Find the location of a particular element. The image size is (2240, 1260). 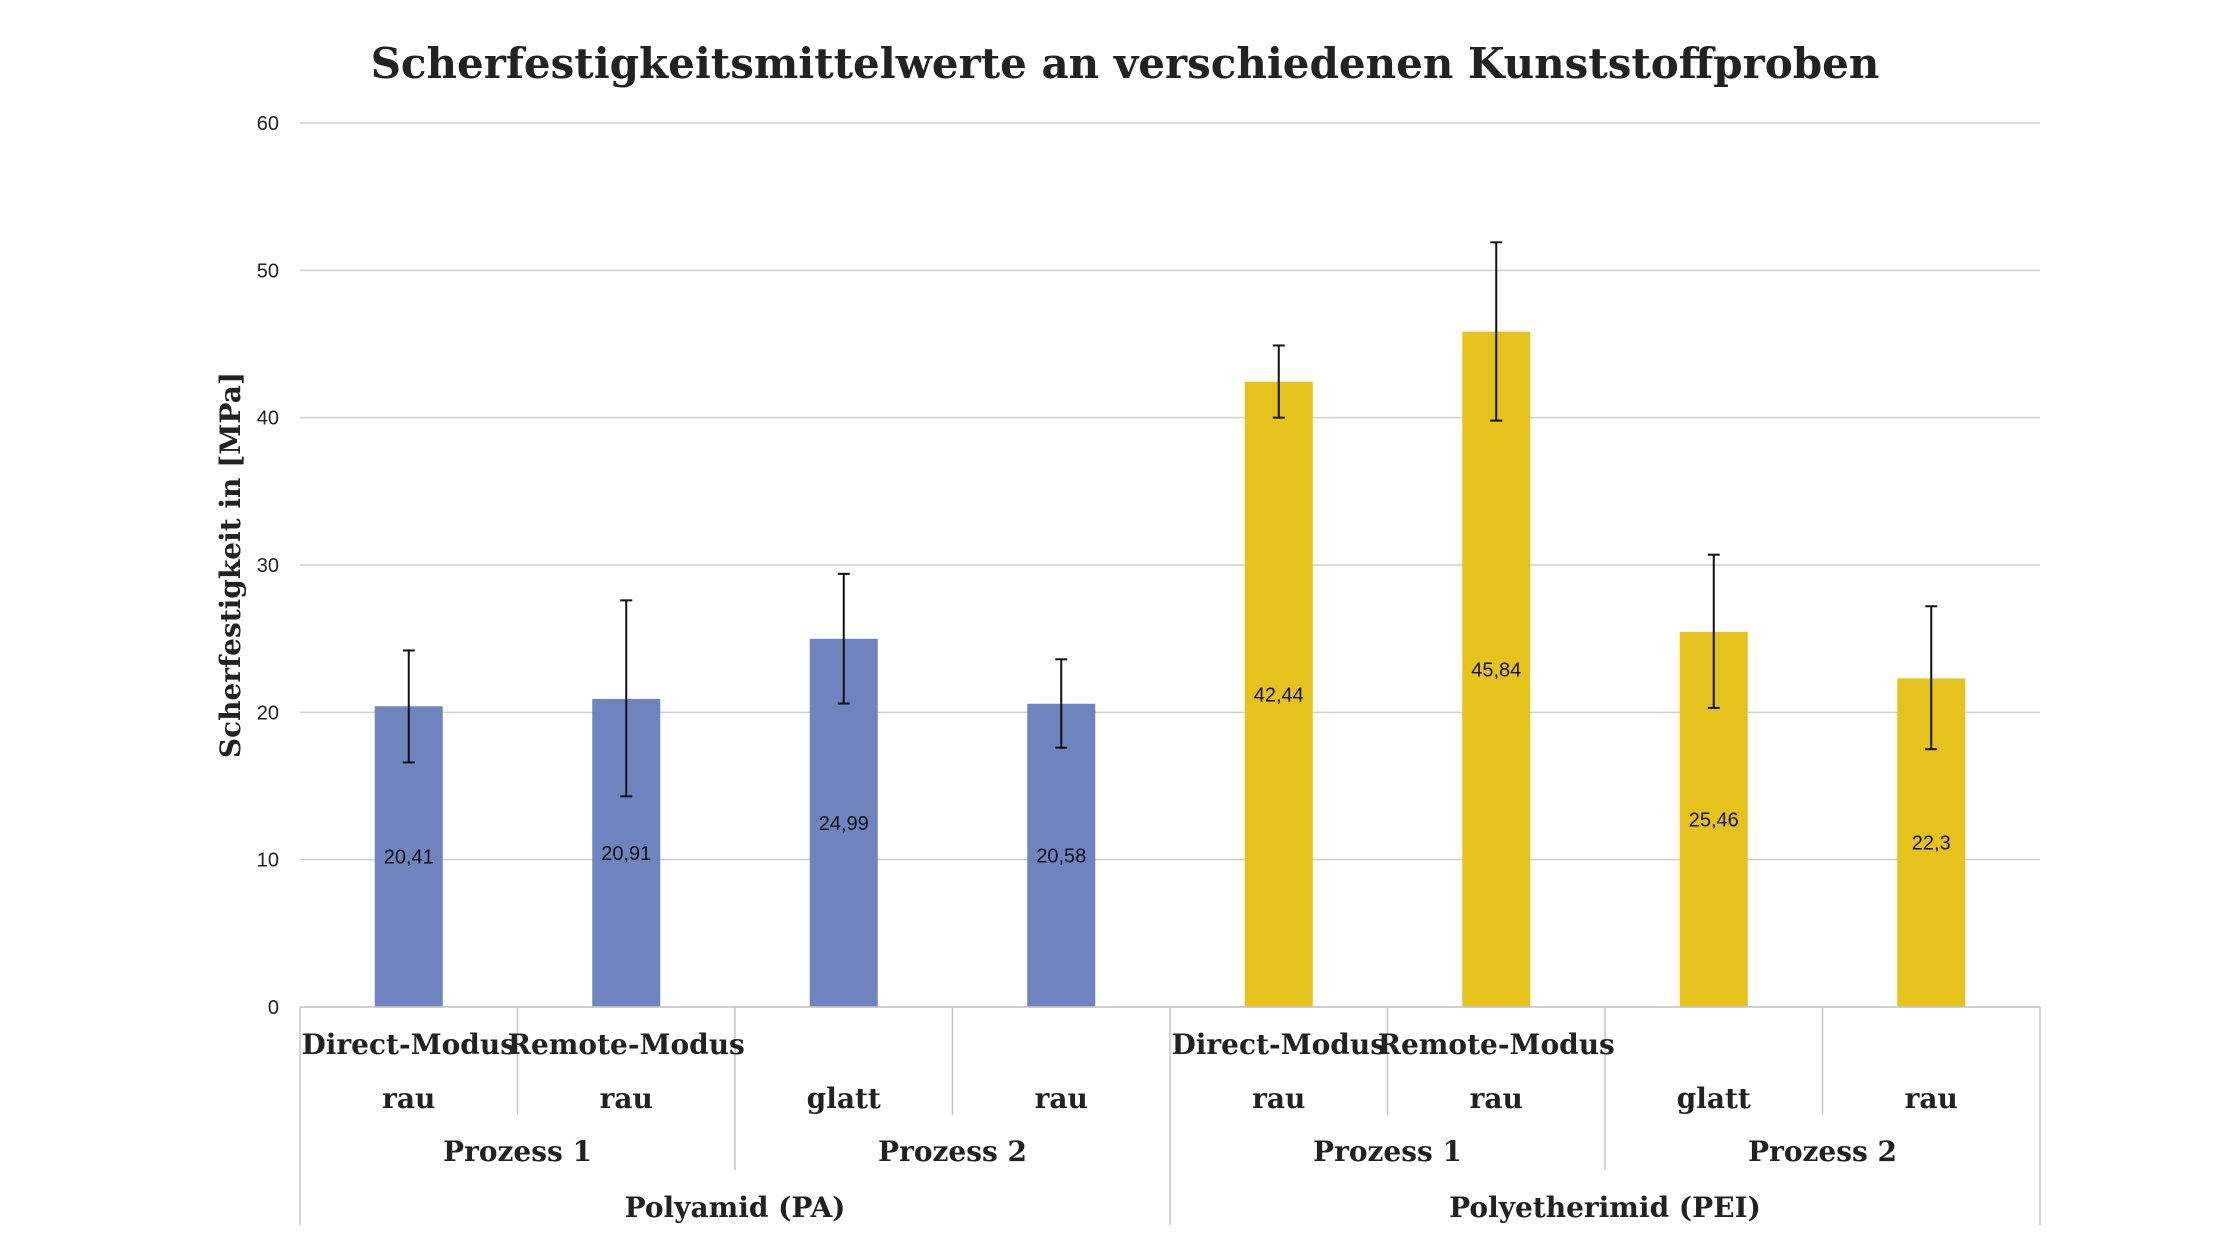

y-tick-label: 40 is located at coordinates (268, 419).